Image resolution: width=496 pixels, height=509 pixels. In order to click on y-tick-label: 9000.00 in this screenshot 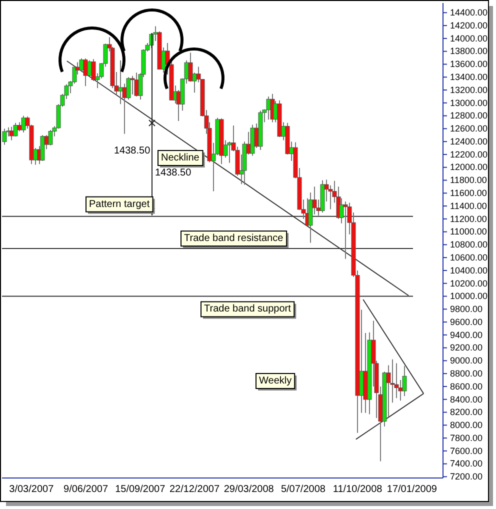, I will do `click(466, 361)`.